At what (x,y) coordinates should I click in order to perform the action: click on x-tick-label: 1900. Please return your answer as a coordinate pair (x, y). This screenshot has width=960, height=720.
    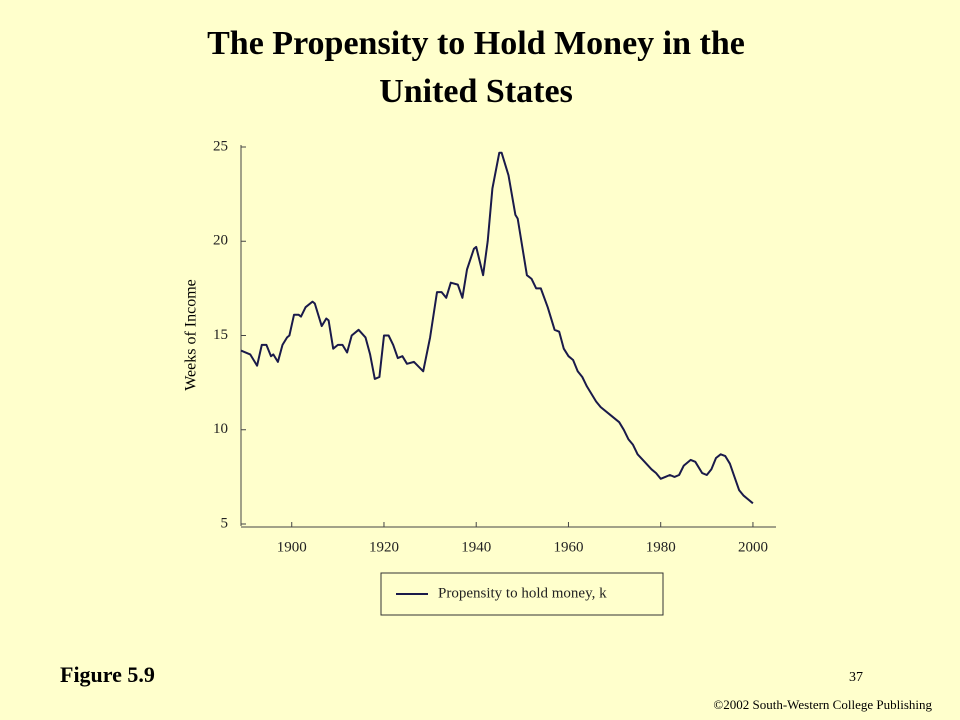
    Looking at the image, I should click on (292, 547).